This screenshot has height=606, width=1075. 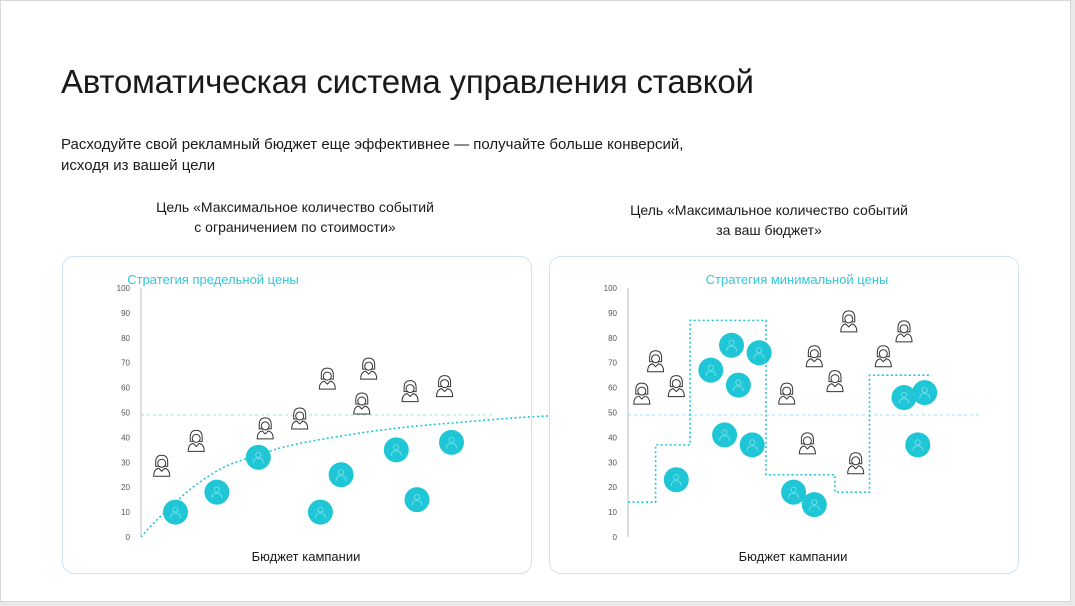 What do you see at coordinates (769, 230) in the screenshot?
I see `goal-line: за ваш бюджет»` at bounding box center [769, 230].